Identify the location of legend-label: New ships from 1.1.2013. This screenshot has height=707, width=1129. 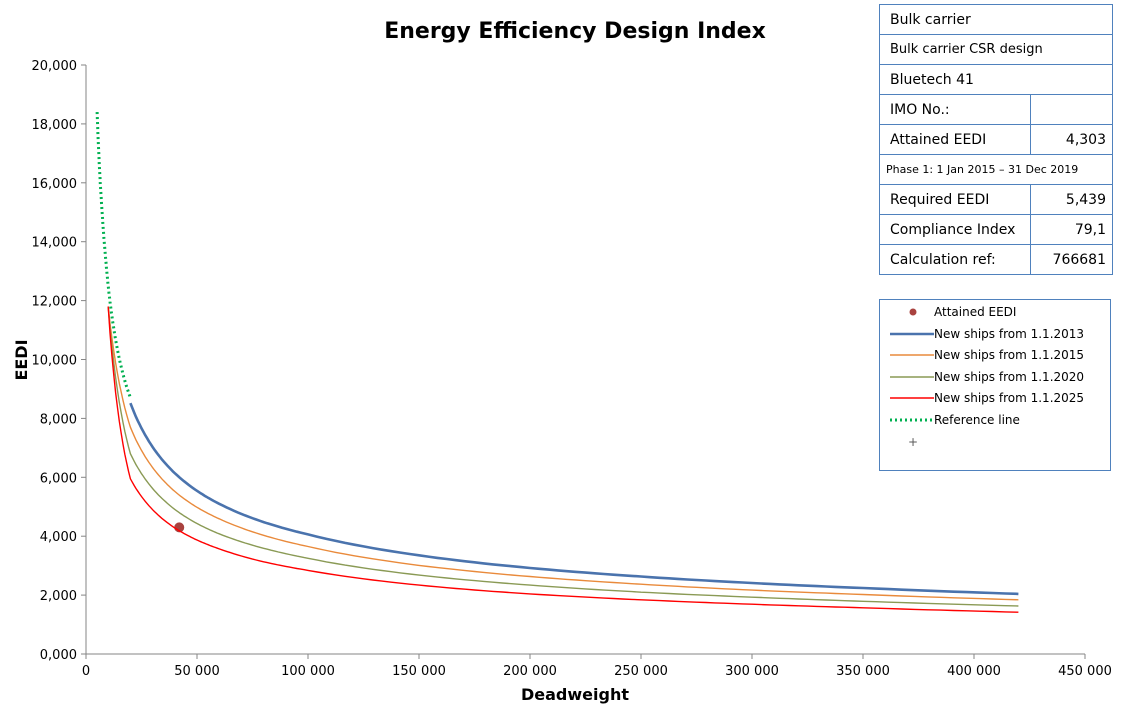
(1009, 333).